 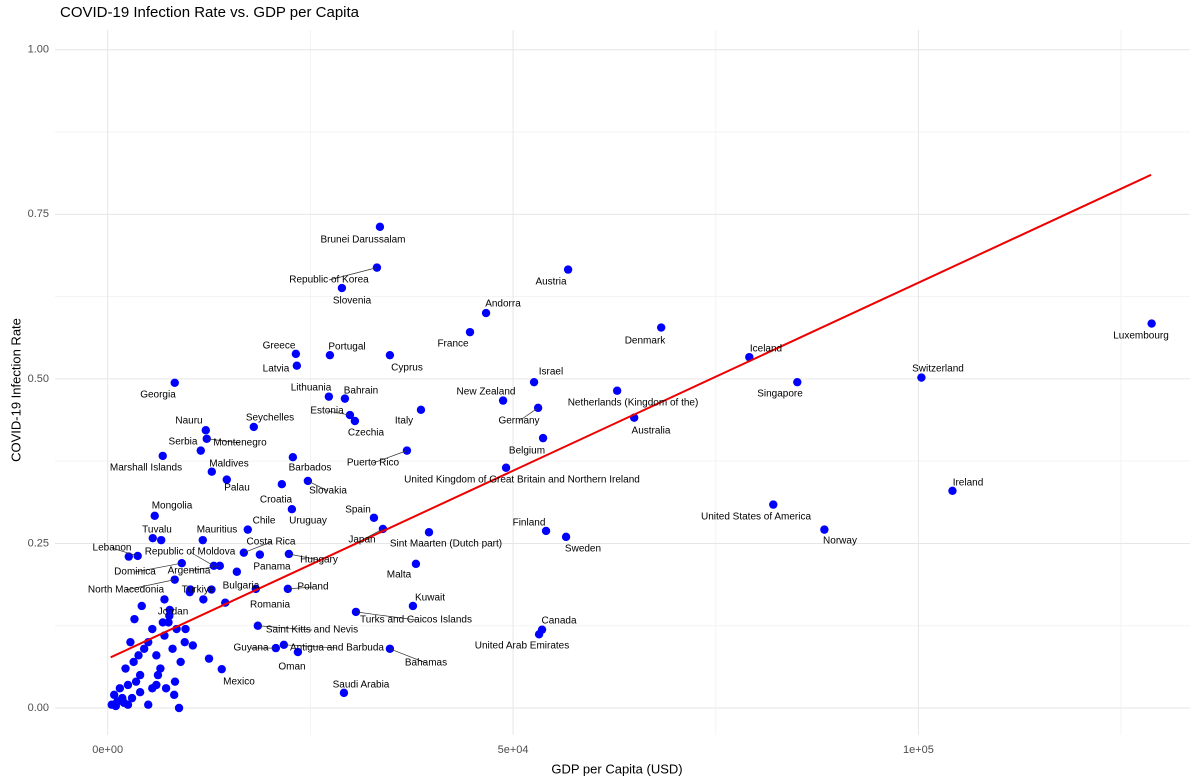 What do you see at coordinates (361, 540) in the screenshot?
I see `point-label: Japan` at bounding box center [361, 540].